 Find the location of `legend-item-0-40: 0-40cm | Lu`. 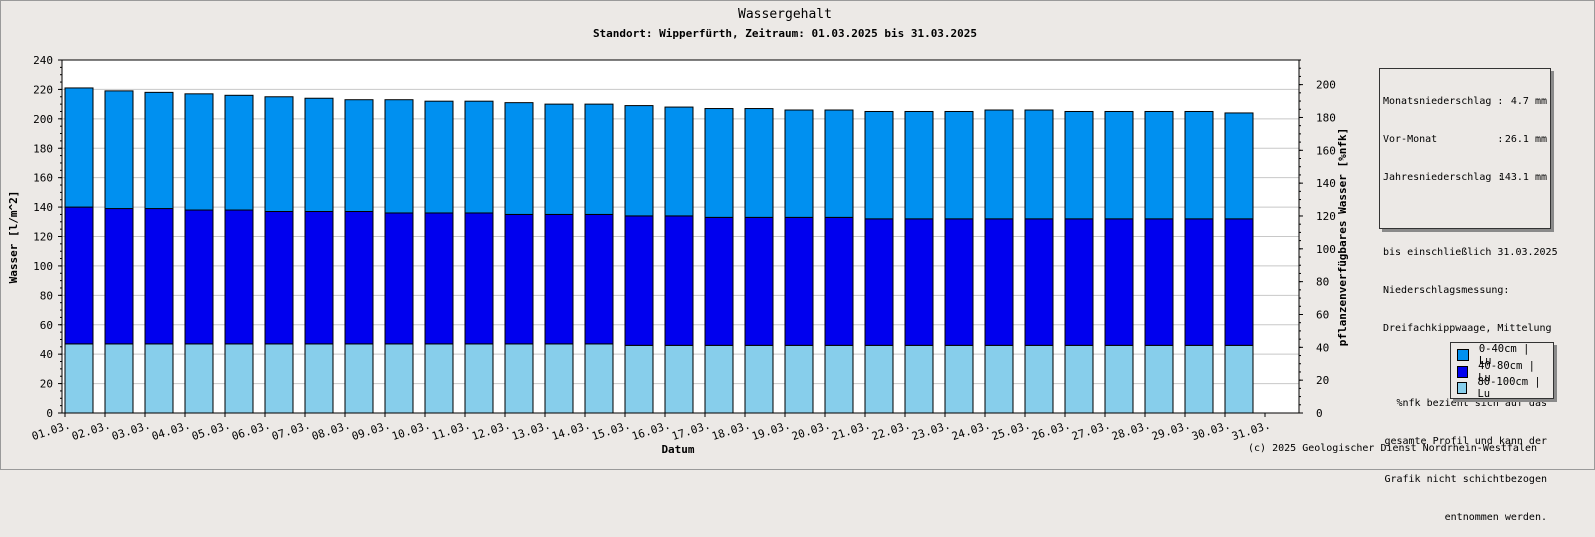

legend-item-0-40: 0-40cm | Lu is located at coordinates (1502, 355).